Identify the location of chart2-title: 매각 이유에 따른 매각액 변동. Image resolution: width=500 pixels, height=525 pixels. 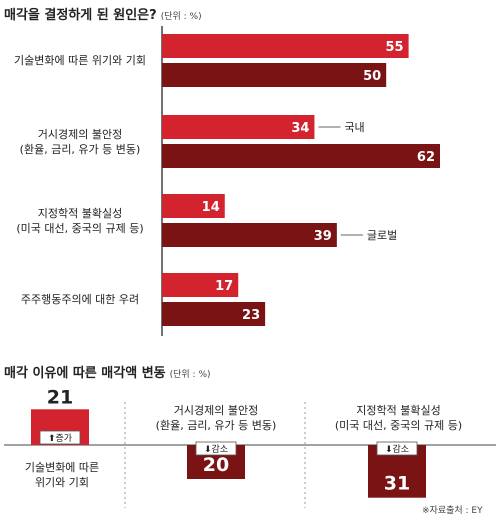
(85, 373).